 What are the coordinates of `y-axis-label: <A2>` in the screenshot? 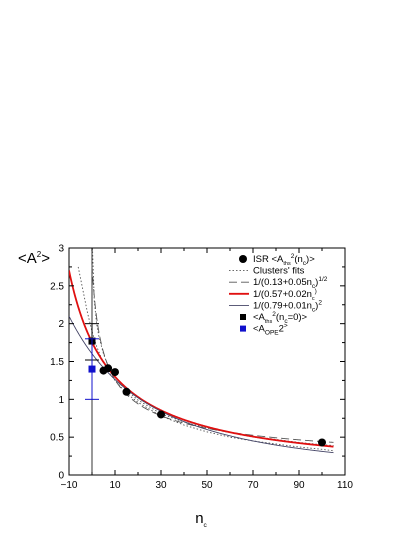 It's located at (34, 258).